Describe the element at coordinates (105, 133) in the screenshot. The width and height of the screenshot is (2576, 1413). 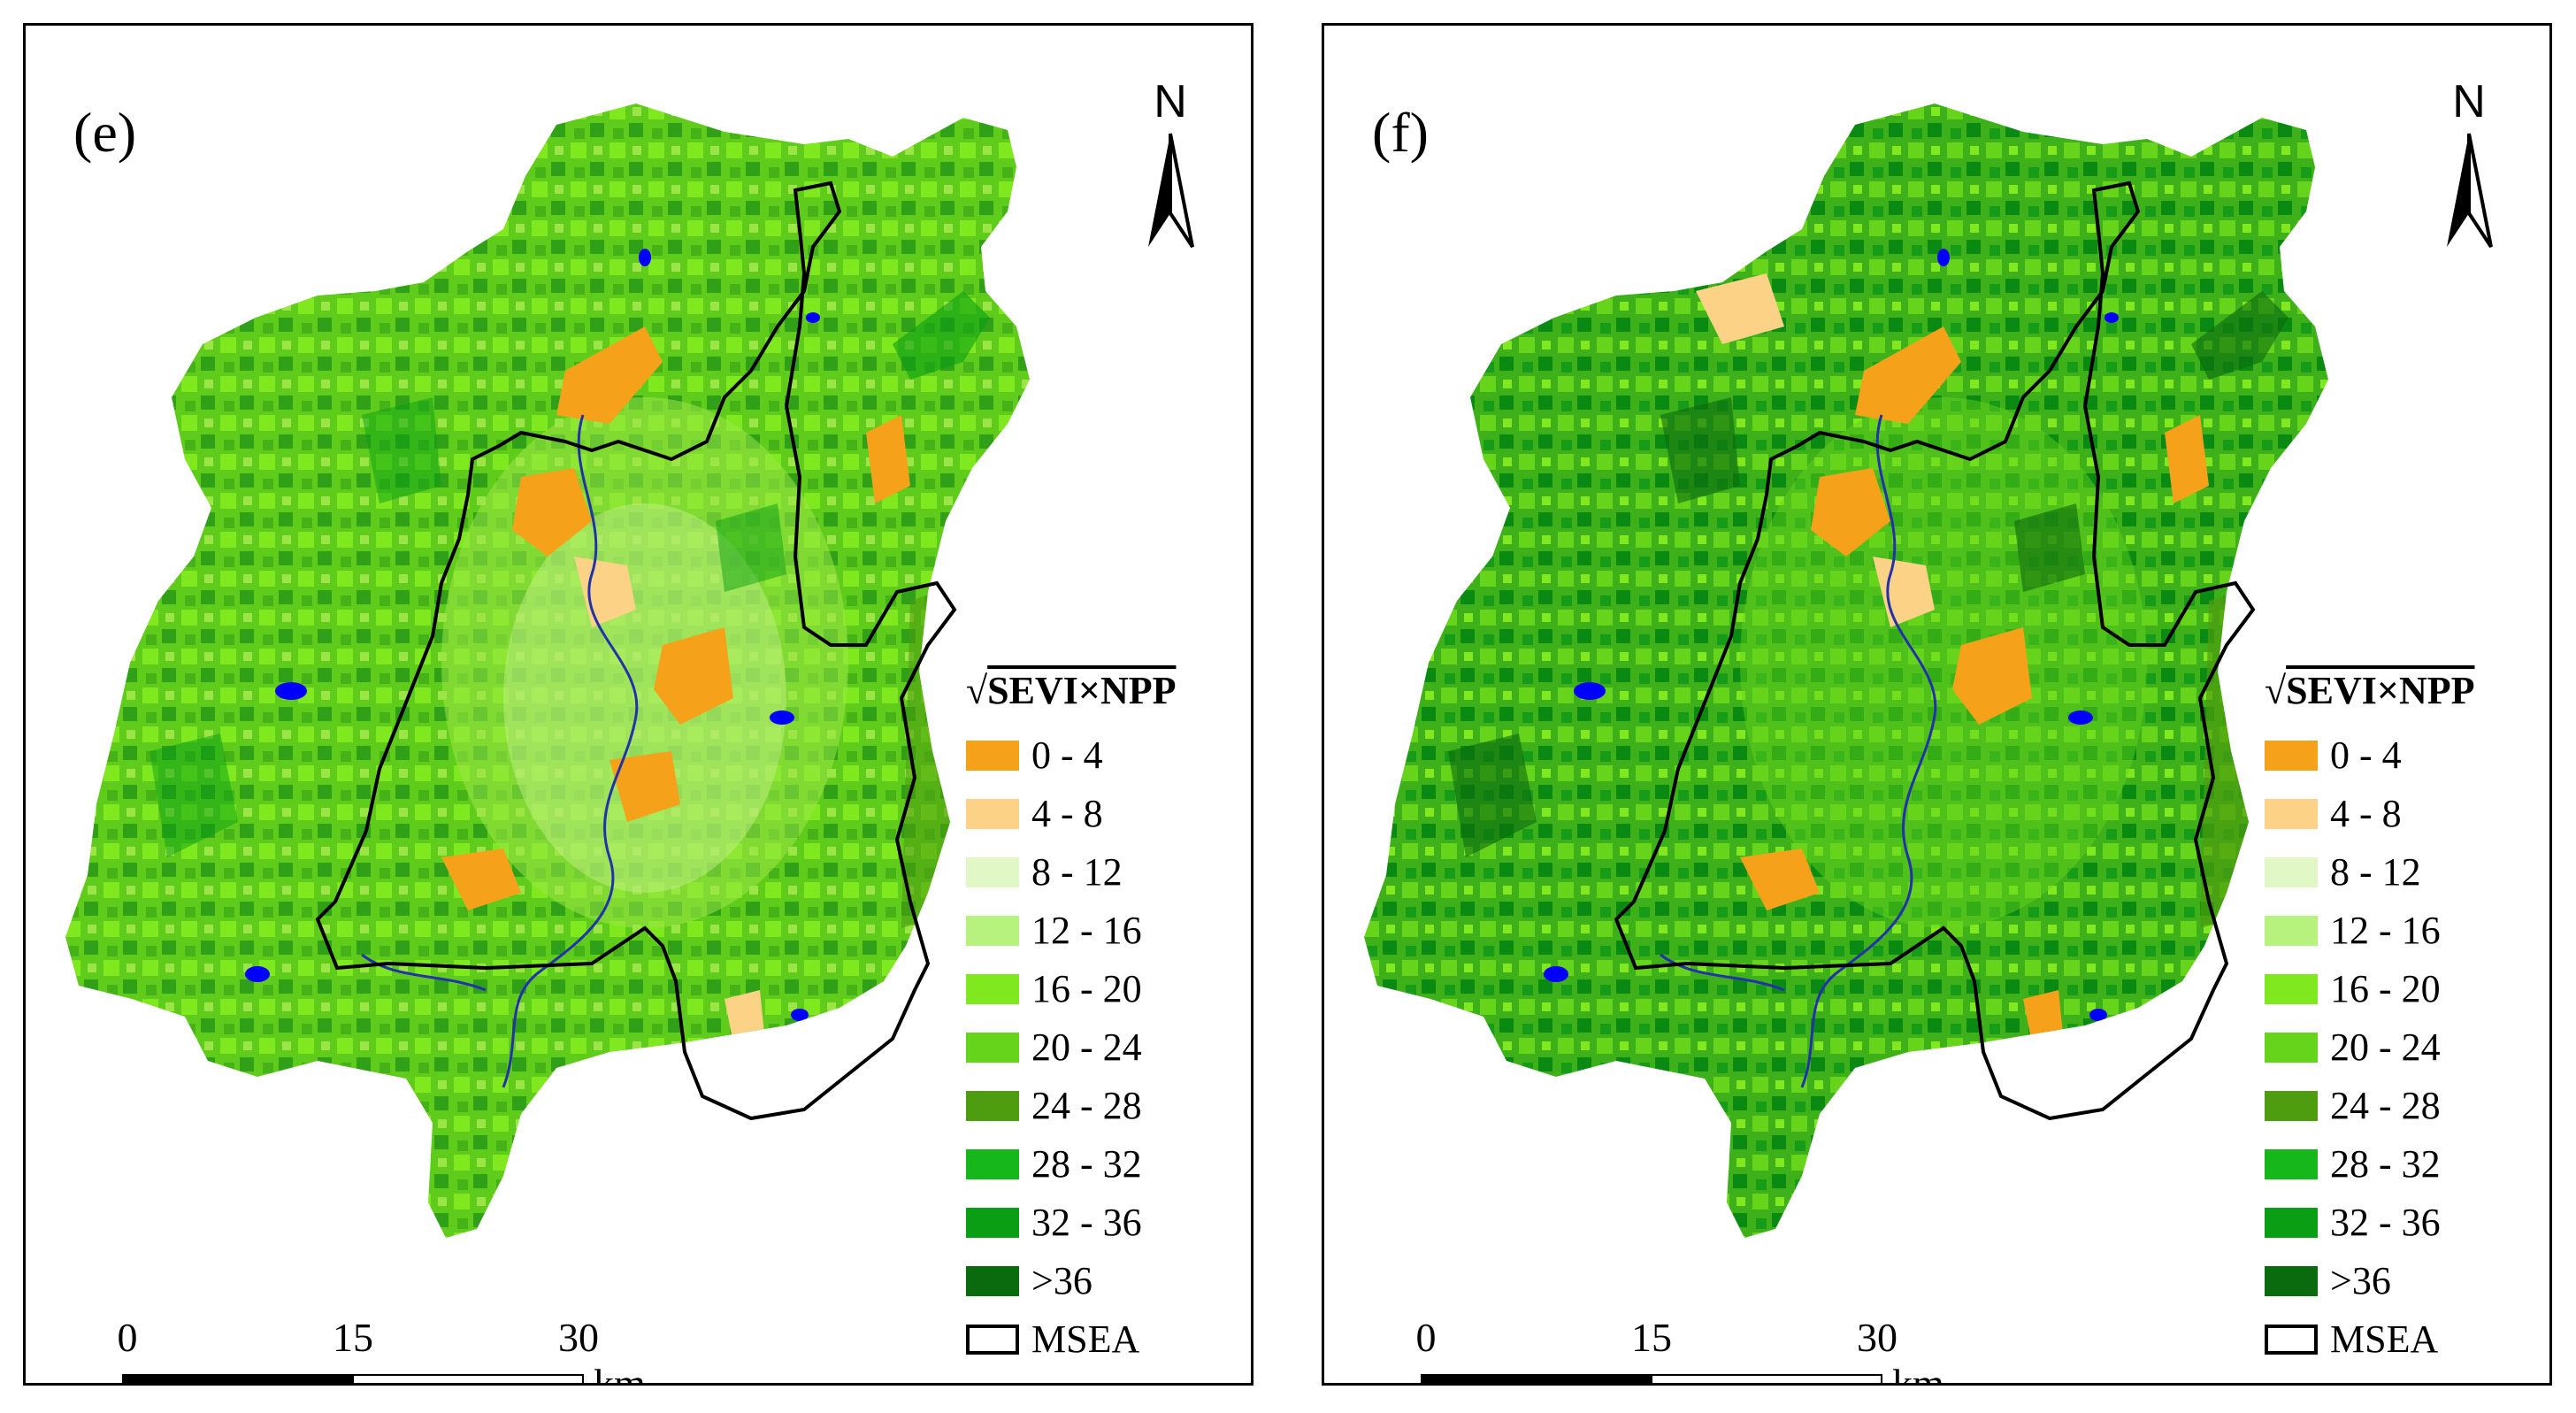
I see `panel-label: (e)` at that location.